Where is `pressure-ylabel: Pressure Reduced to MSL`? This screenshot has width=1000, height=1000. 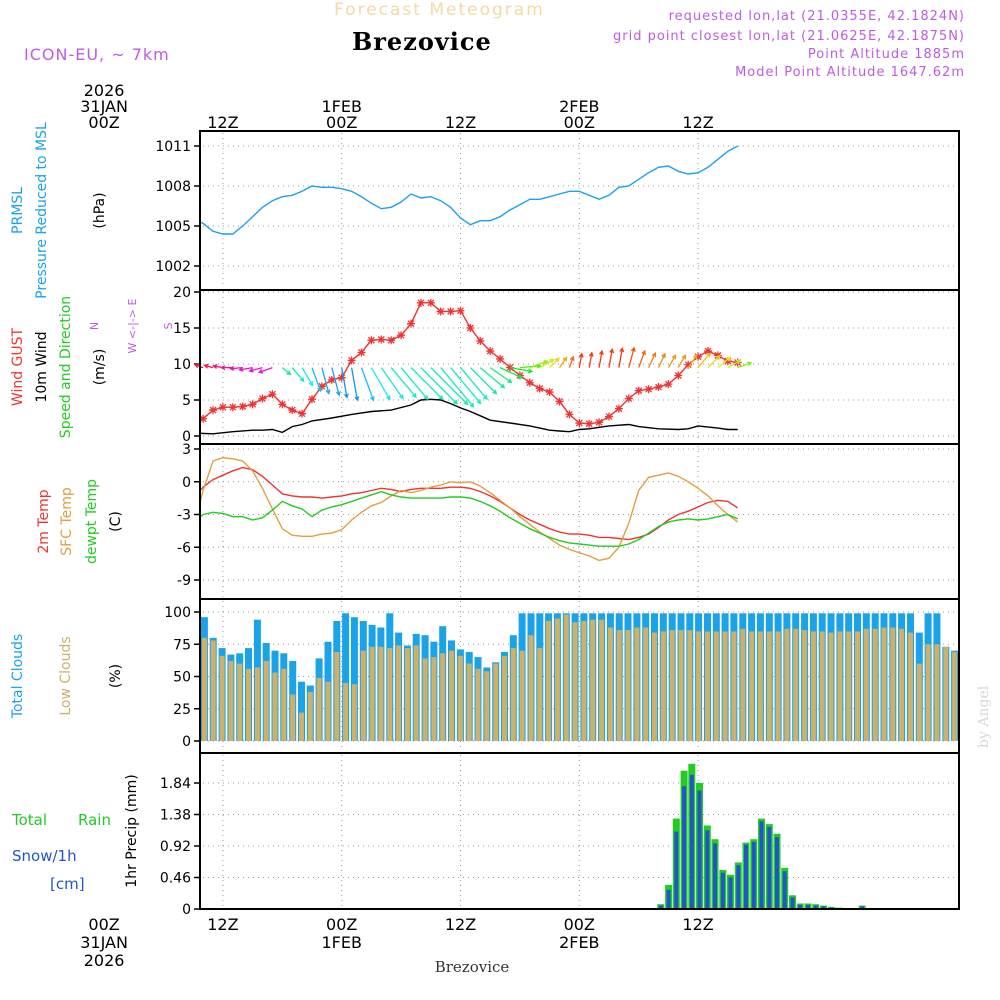 pressure-ylabel: Pressure Reduced to MSL is located at coordinates (42, 210).